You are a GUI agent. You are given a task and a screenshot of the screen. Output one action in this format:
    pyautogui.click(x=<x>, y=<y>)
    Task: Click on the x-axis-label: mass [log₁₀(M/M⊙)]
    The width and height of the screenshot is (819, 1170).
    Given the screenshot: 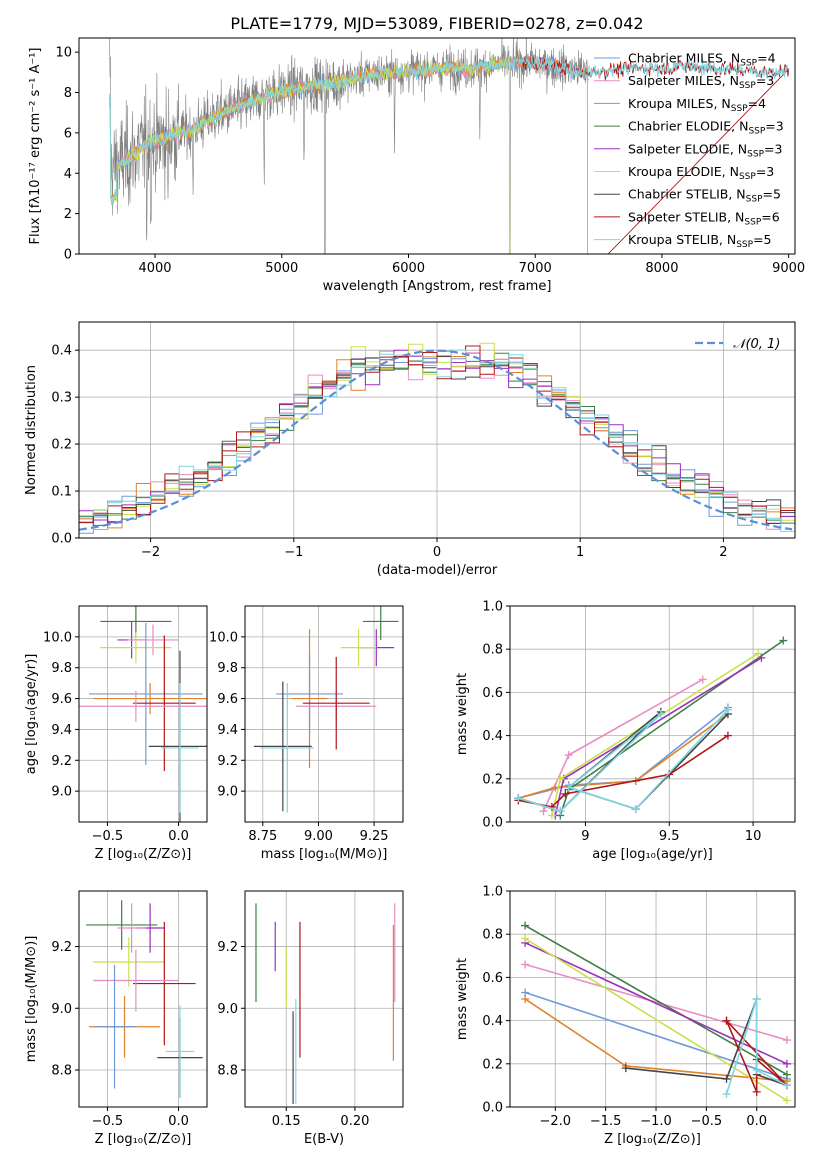 What is the action you would take?
    pyautogui.click(x=324, y=854)
    